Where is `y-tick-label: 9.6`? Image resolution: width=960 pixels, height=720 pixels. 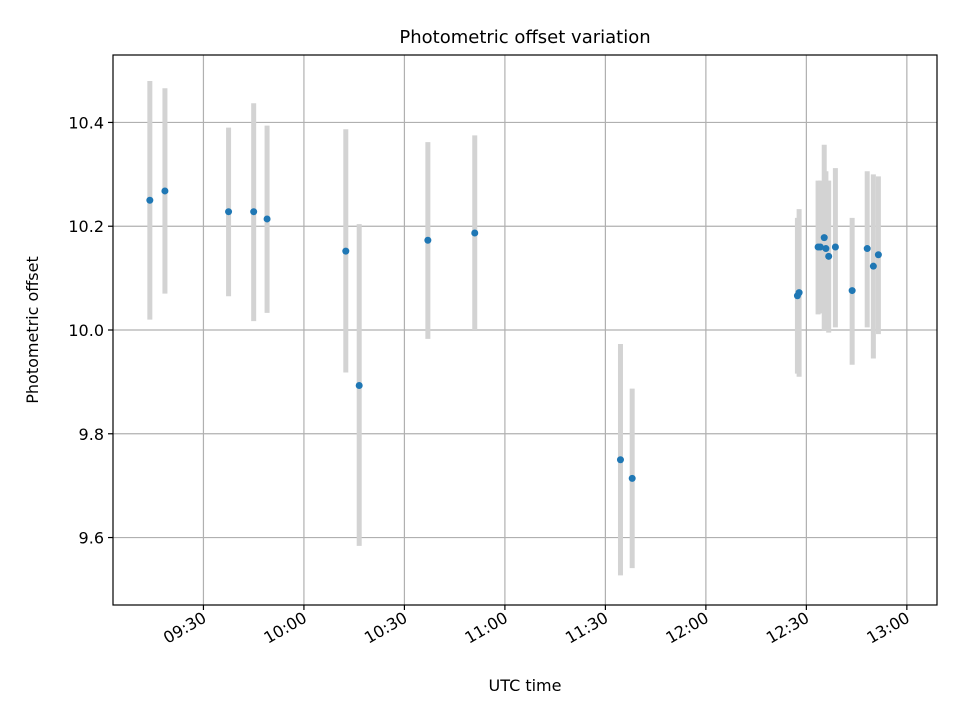
y-tick-label: 9.6 is located at coordinates (91, 538).